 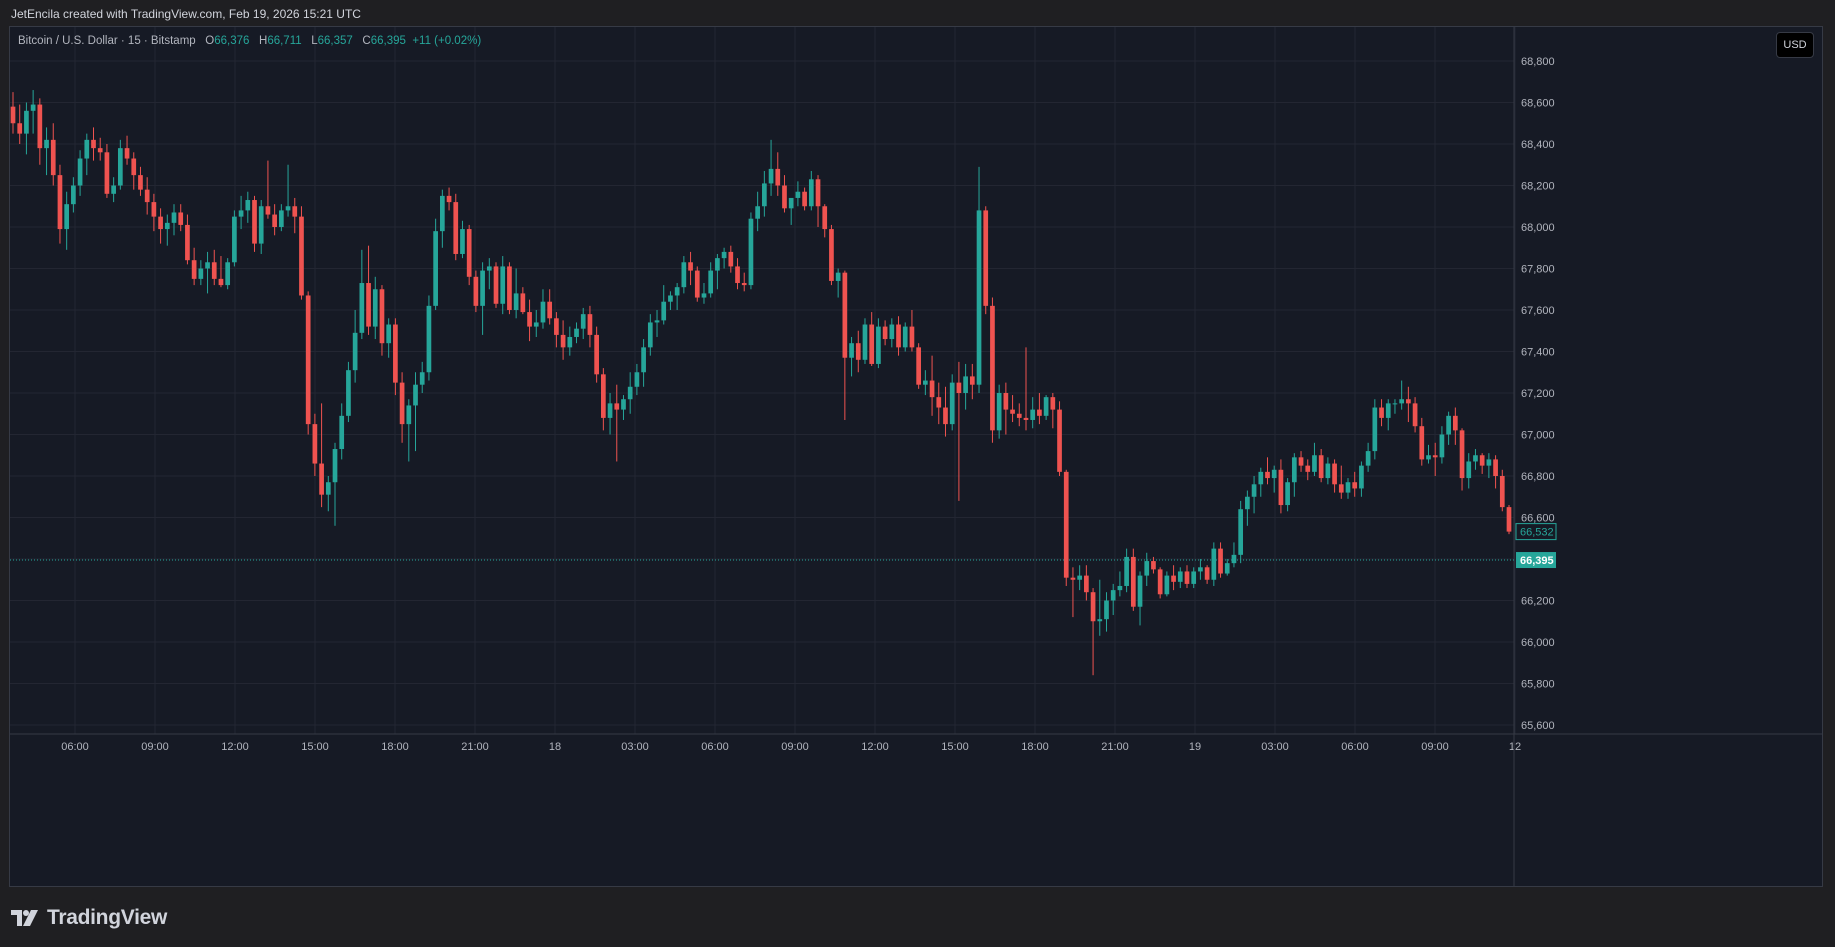 What do you see at coordinates (107, 41) in the screenshot?
I see `symbol-title: Bitcoin / U.S. Dollar · 15 · Bitstamp` at bounding box center [107, 41].